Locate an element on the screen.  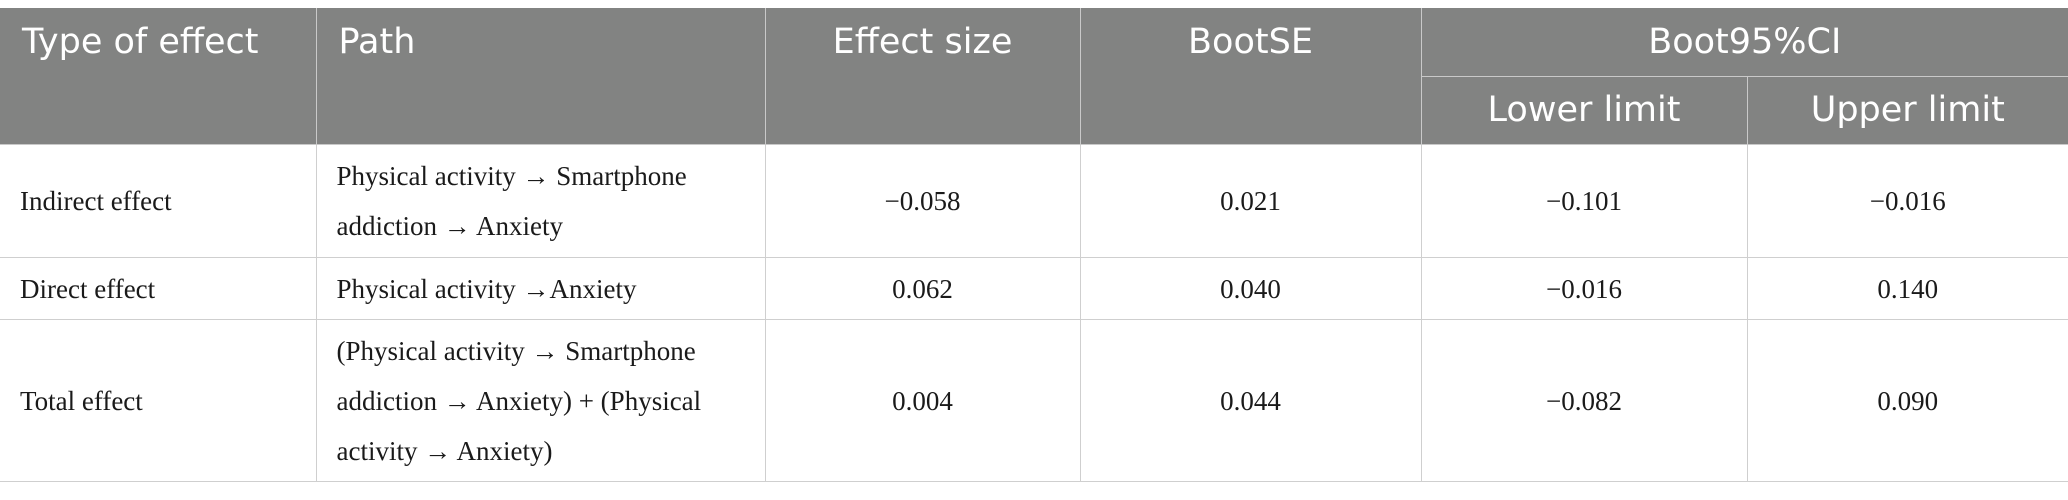
header-type-of-effect: Type of effect is located at coordinates (158, 76).